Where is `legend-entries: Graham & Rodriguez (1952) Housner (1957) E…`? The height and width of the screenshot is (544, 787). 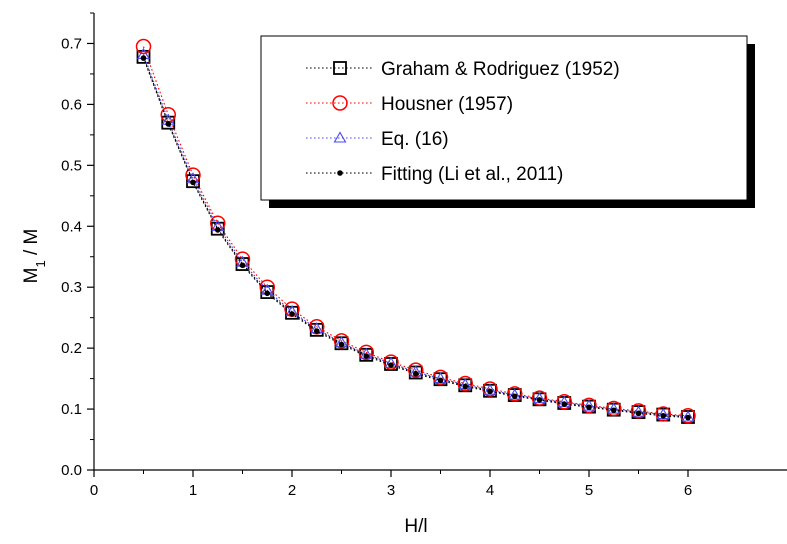 legend-entries: Graham & Rodriguez (1952) Housner (1957) E… is located at coordinates (463, 122).